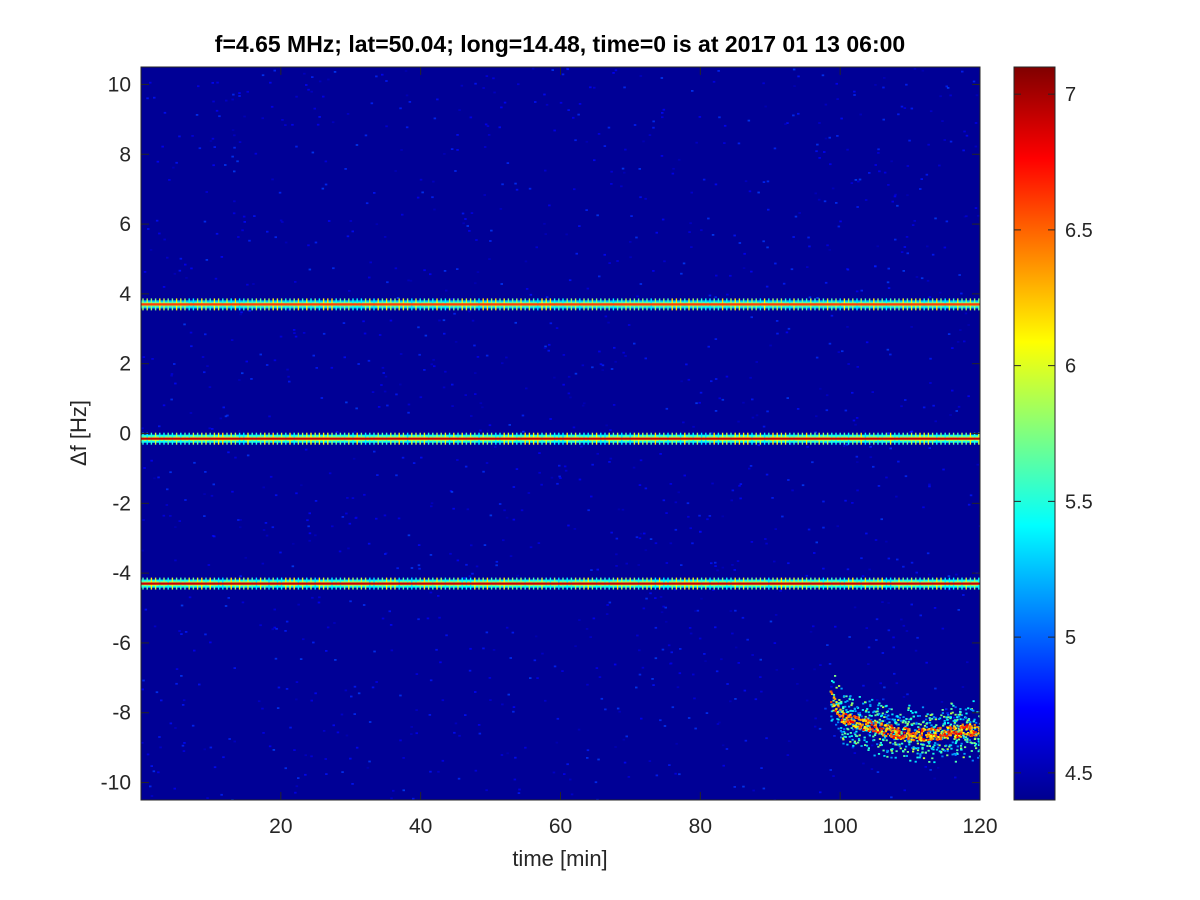 The image size is (1200, 900). What do you see at coordinates (1034, 433) in the screenshot?
I see `colorbar` at bounding box center [1034, 433].